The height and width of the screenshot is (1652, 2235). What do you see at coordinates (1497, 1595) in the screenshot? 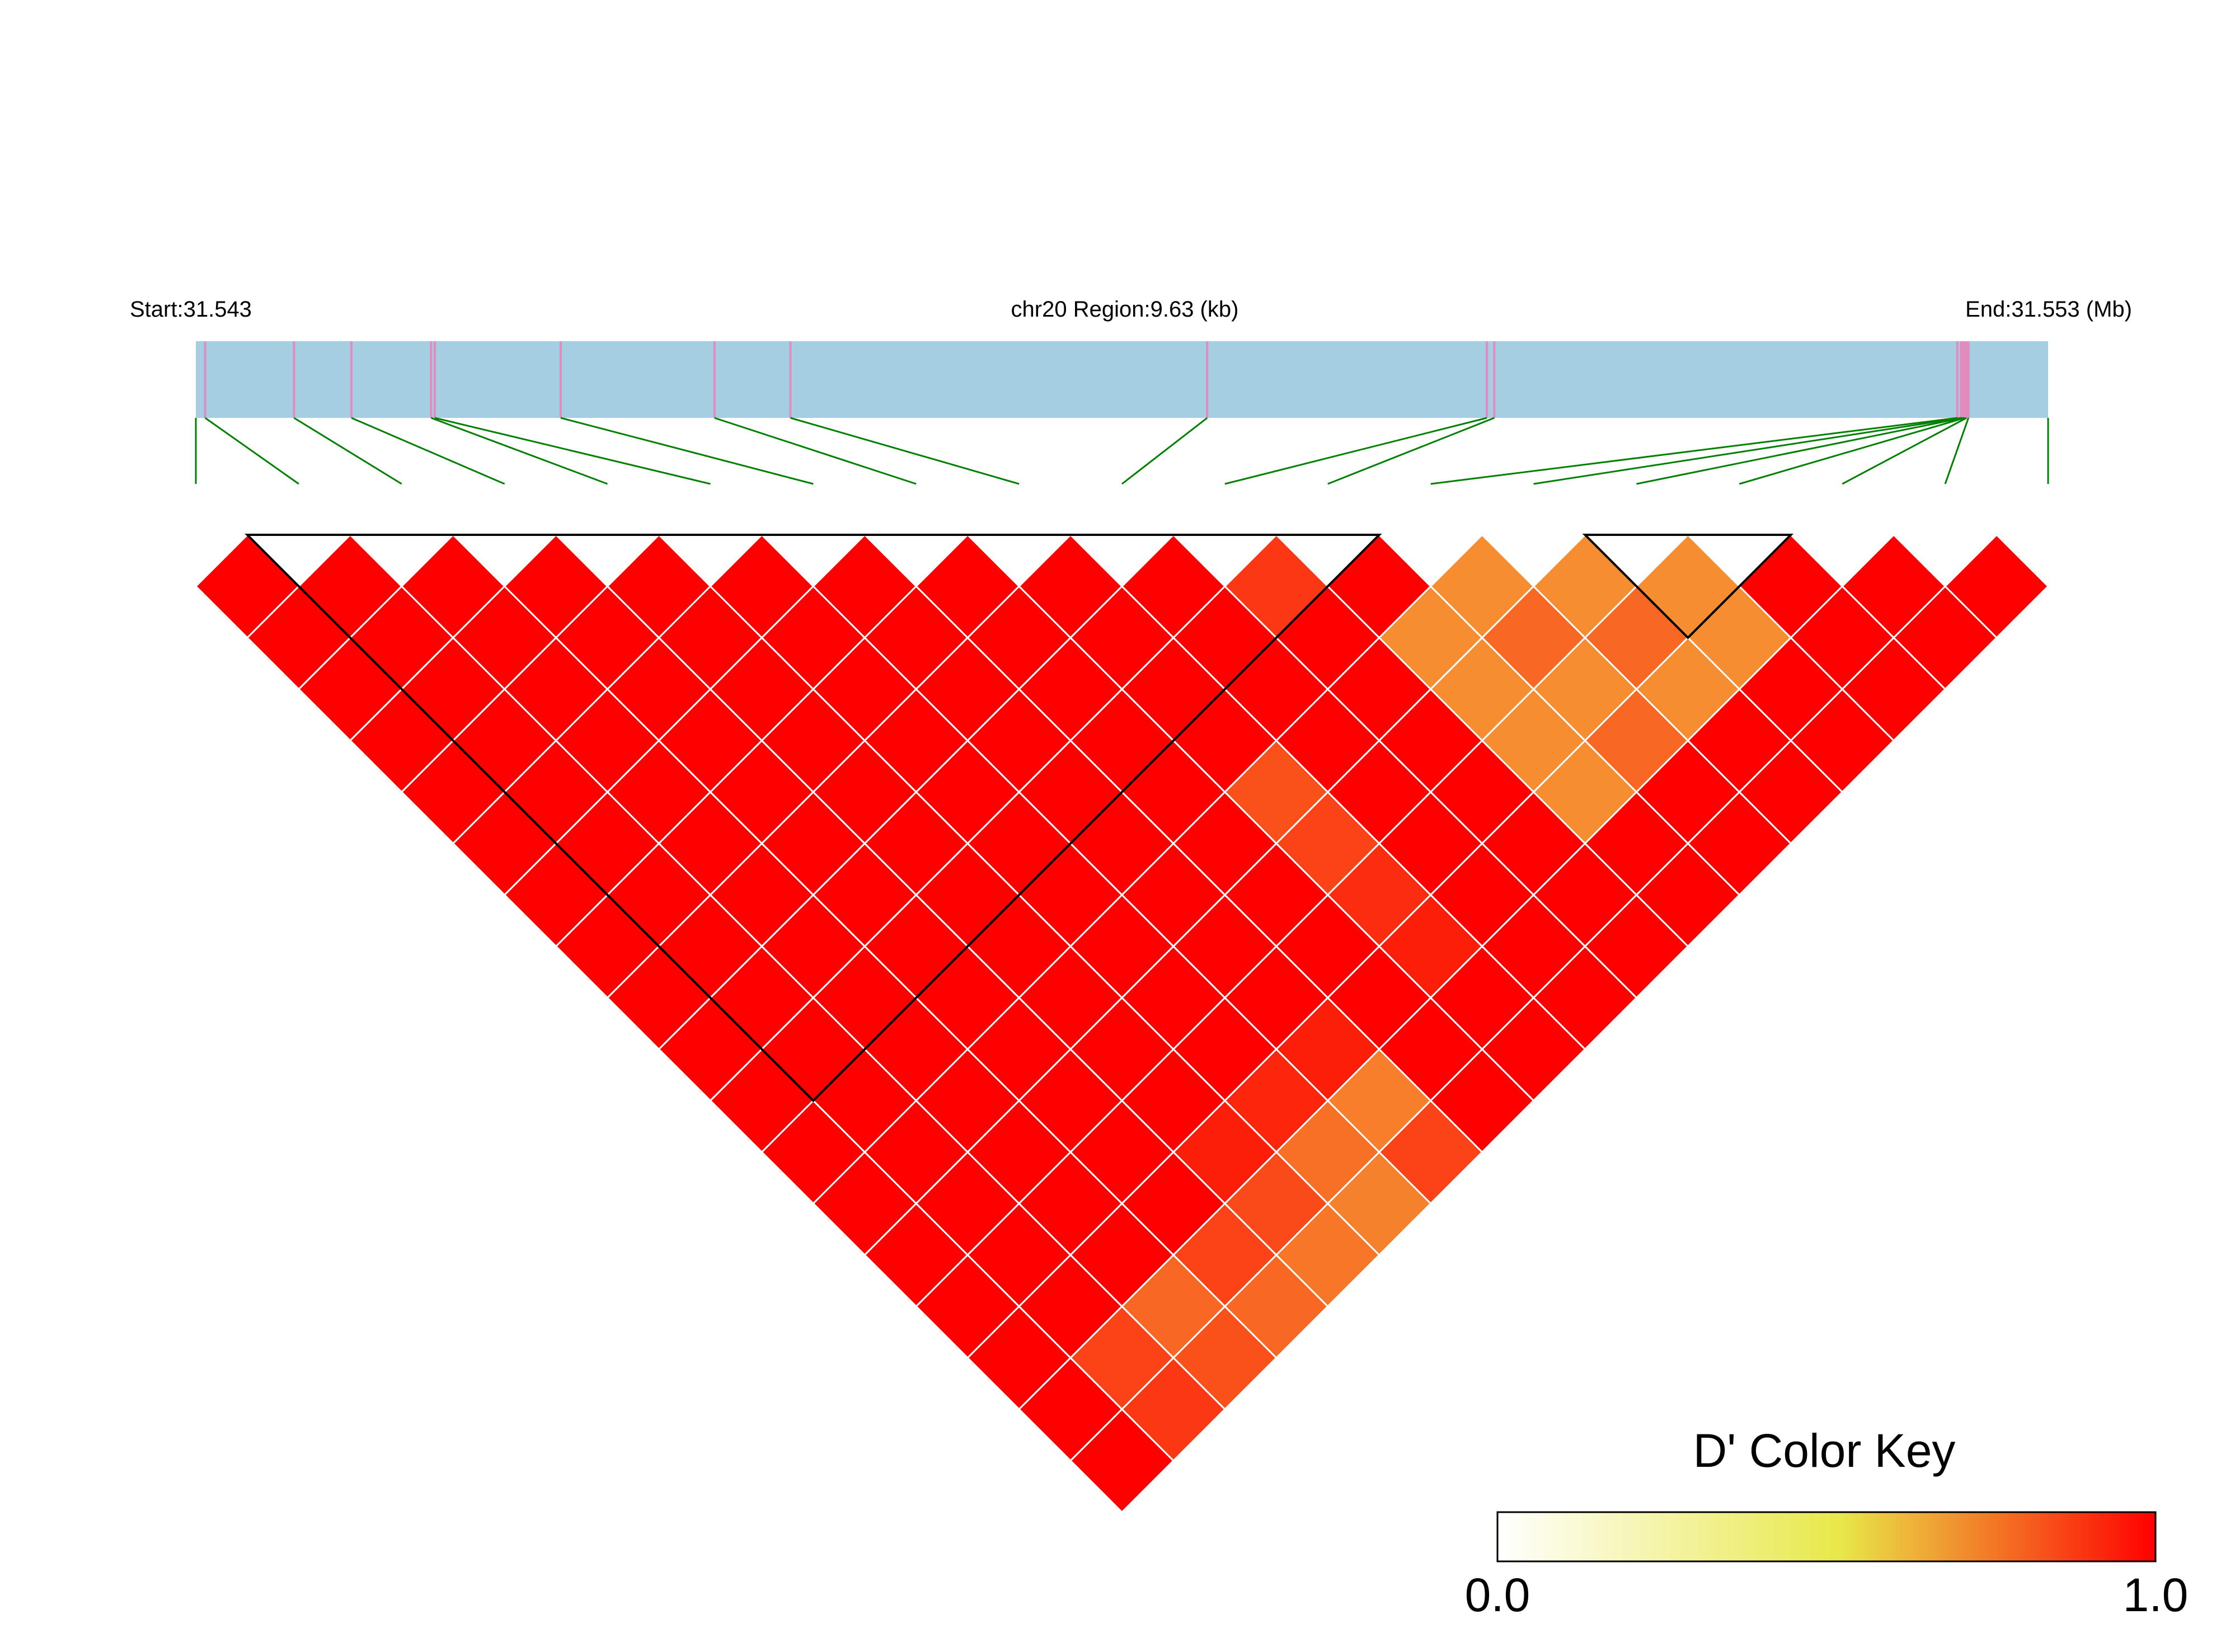
I see `color-key-min-label: 0.0` at bounding box center [1497, 1595].